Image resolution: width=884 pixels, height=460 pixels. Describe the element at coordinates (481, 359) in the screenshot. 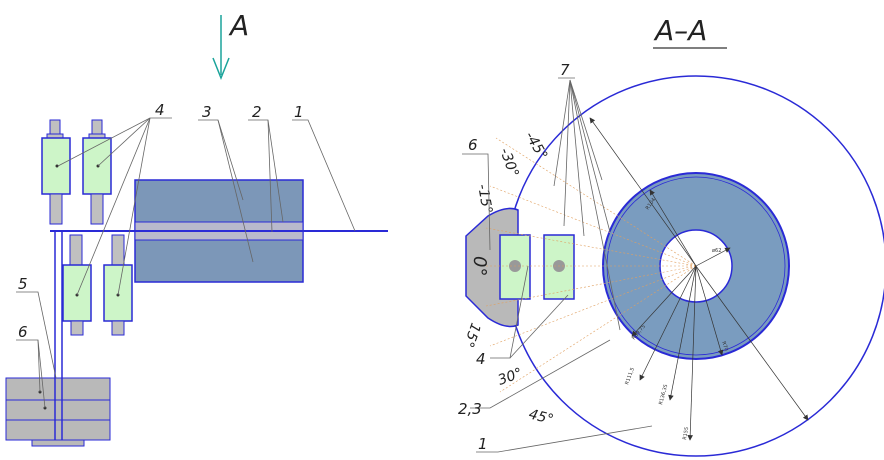

I see `section-callout-4: 4` at that location.